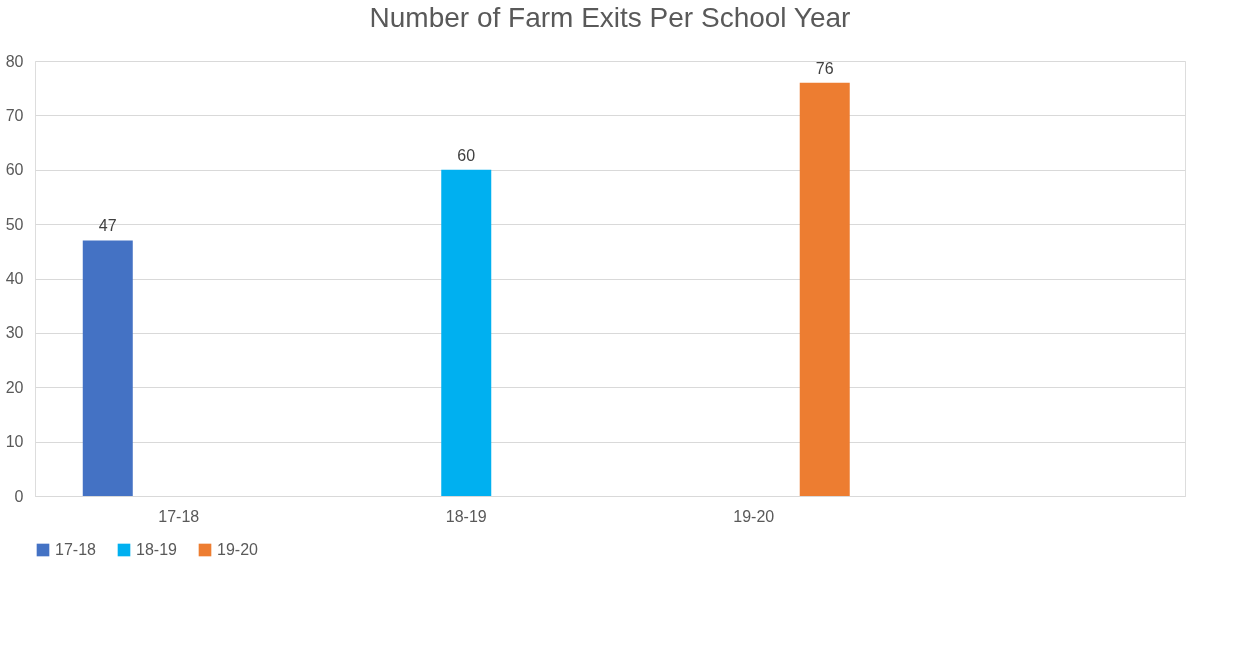 This screenshot has height=653, width=1247. What do you see at coordinates (14, 333) in the screenshot?
I see `y-tick-label: 30` at bounding box center [14, 333].